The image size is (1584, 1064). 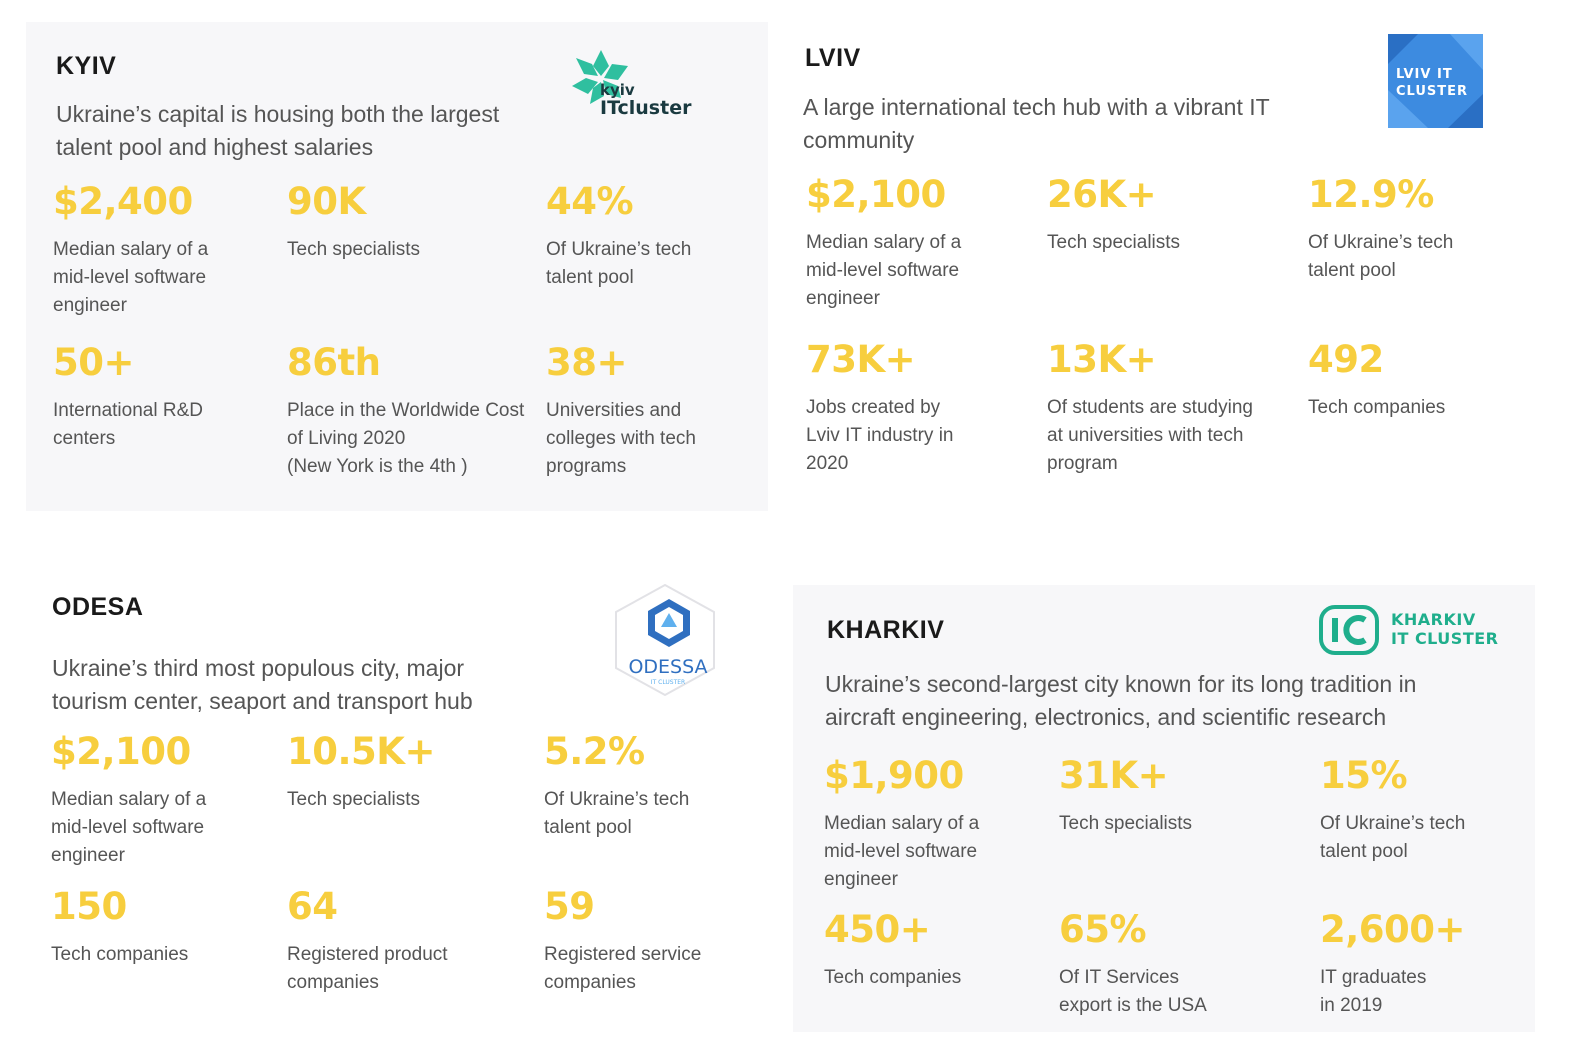 What do you see at coordinates (1349, 630) in the screenshot?
I see `ic-monogram-icon` at bounding box center [1349, 630].